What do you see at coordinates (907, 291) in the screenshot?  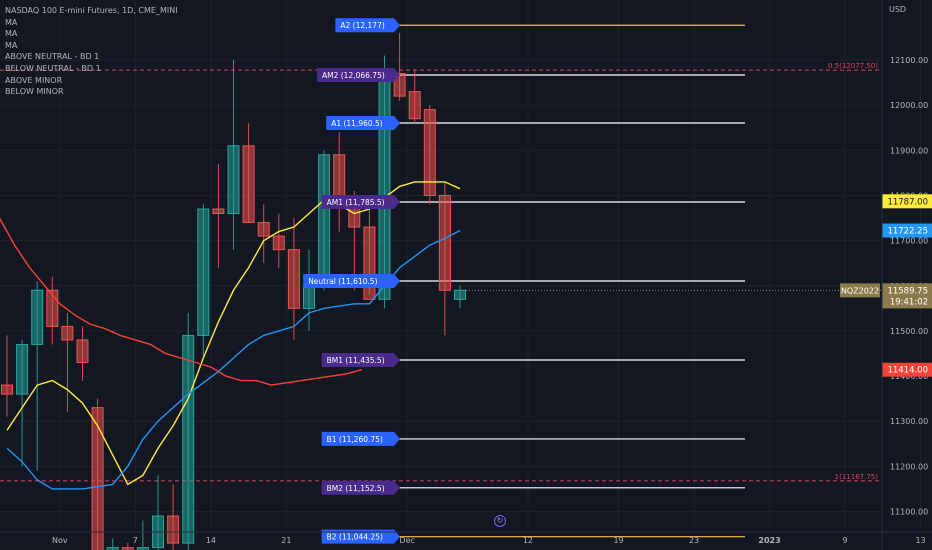 I see `last-price-label: 11589.75` at bounding box center [907, 291].